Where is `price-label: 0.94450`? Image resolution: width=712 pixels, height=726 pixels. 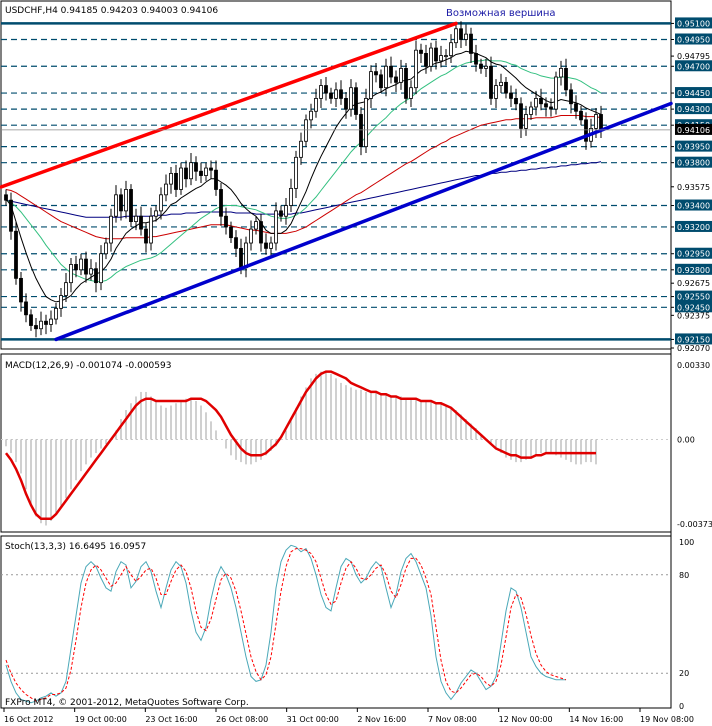 price-label: 0.94450 is located at coordinates (693, 93).